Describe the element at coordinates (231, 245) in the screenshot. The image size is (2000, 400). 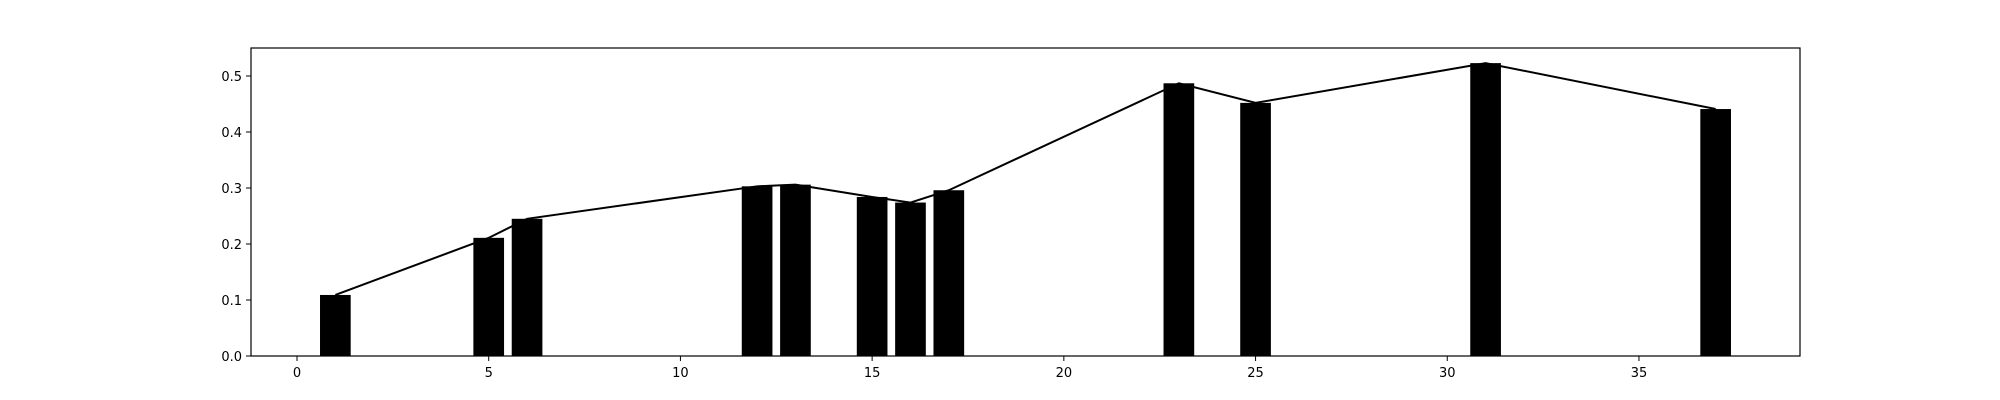
I see `y-tick-label: 0.2` at that location.